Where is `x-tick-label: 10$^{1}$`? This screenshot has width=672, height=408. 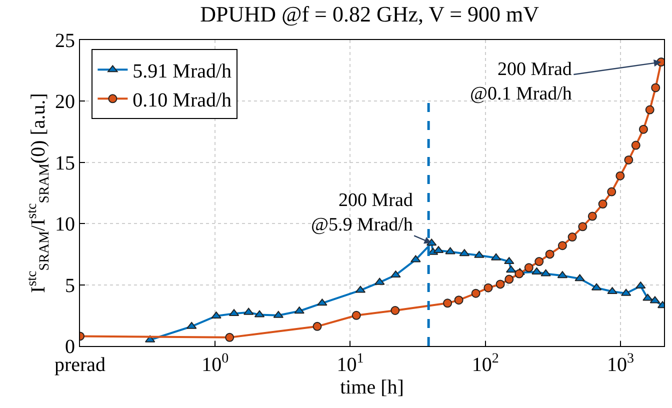
x-tick-label: 10$^{1}$ is located at coordinates (350, 364).